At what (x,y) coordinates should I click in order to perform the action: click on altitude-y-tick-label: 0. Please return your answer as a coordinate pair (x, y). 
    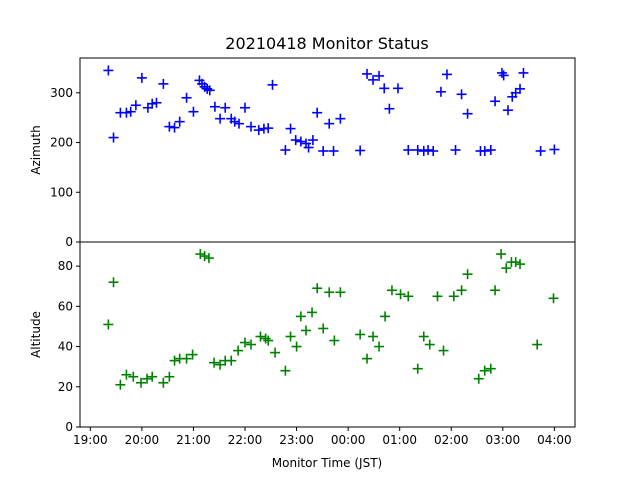
    Looking at the image, I should click on (69, 427).